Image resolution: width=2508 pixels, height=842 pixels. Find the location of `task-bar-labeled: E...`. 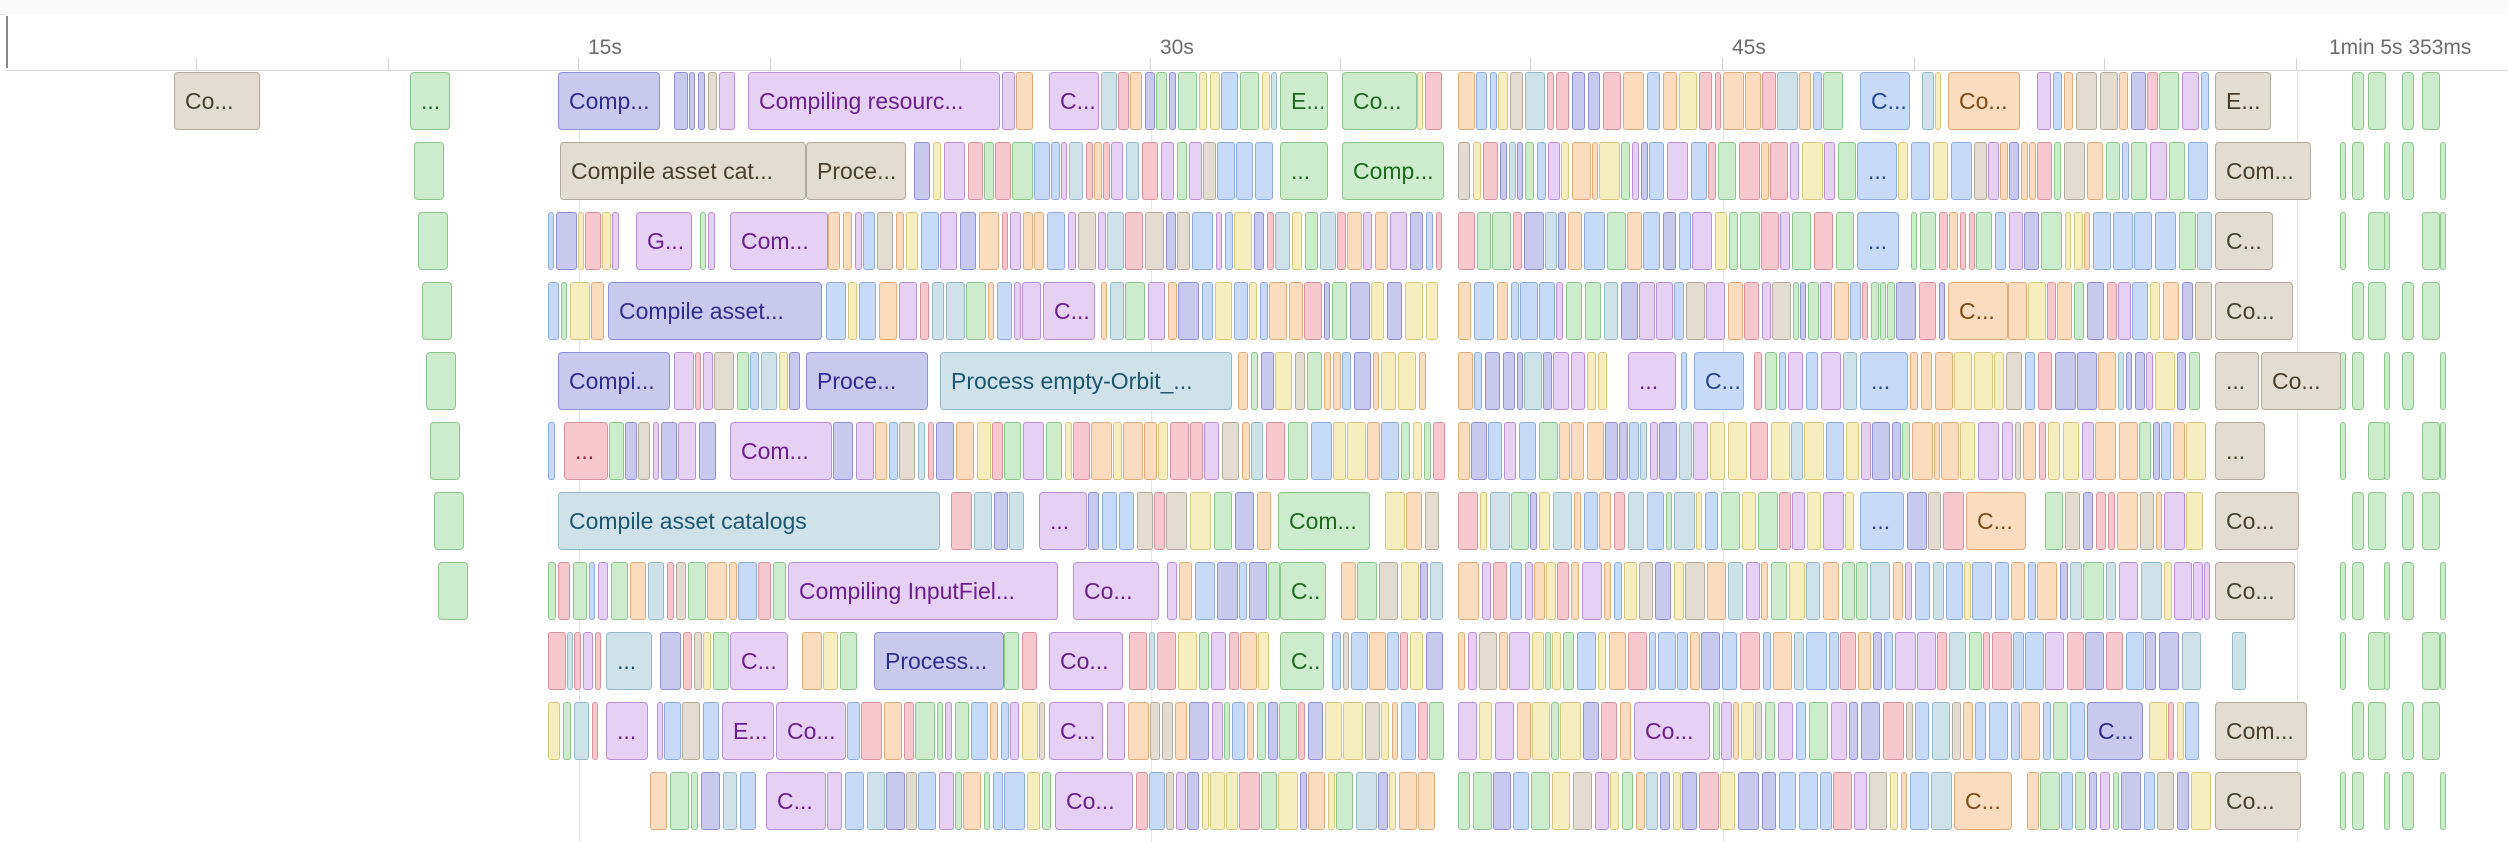

task-bar-labeled: E... is located at coordinates (2243, 101).